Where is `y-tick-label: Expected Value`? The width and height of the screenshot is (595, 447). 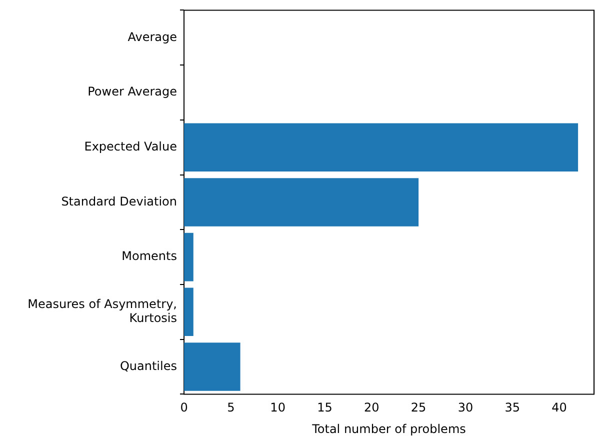
y-tick-label: Expected Value is located at coordinates (130, 146).